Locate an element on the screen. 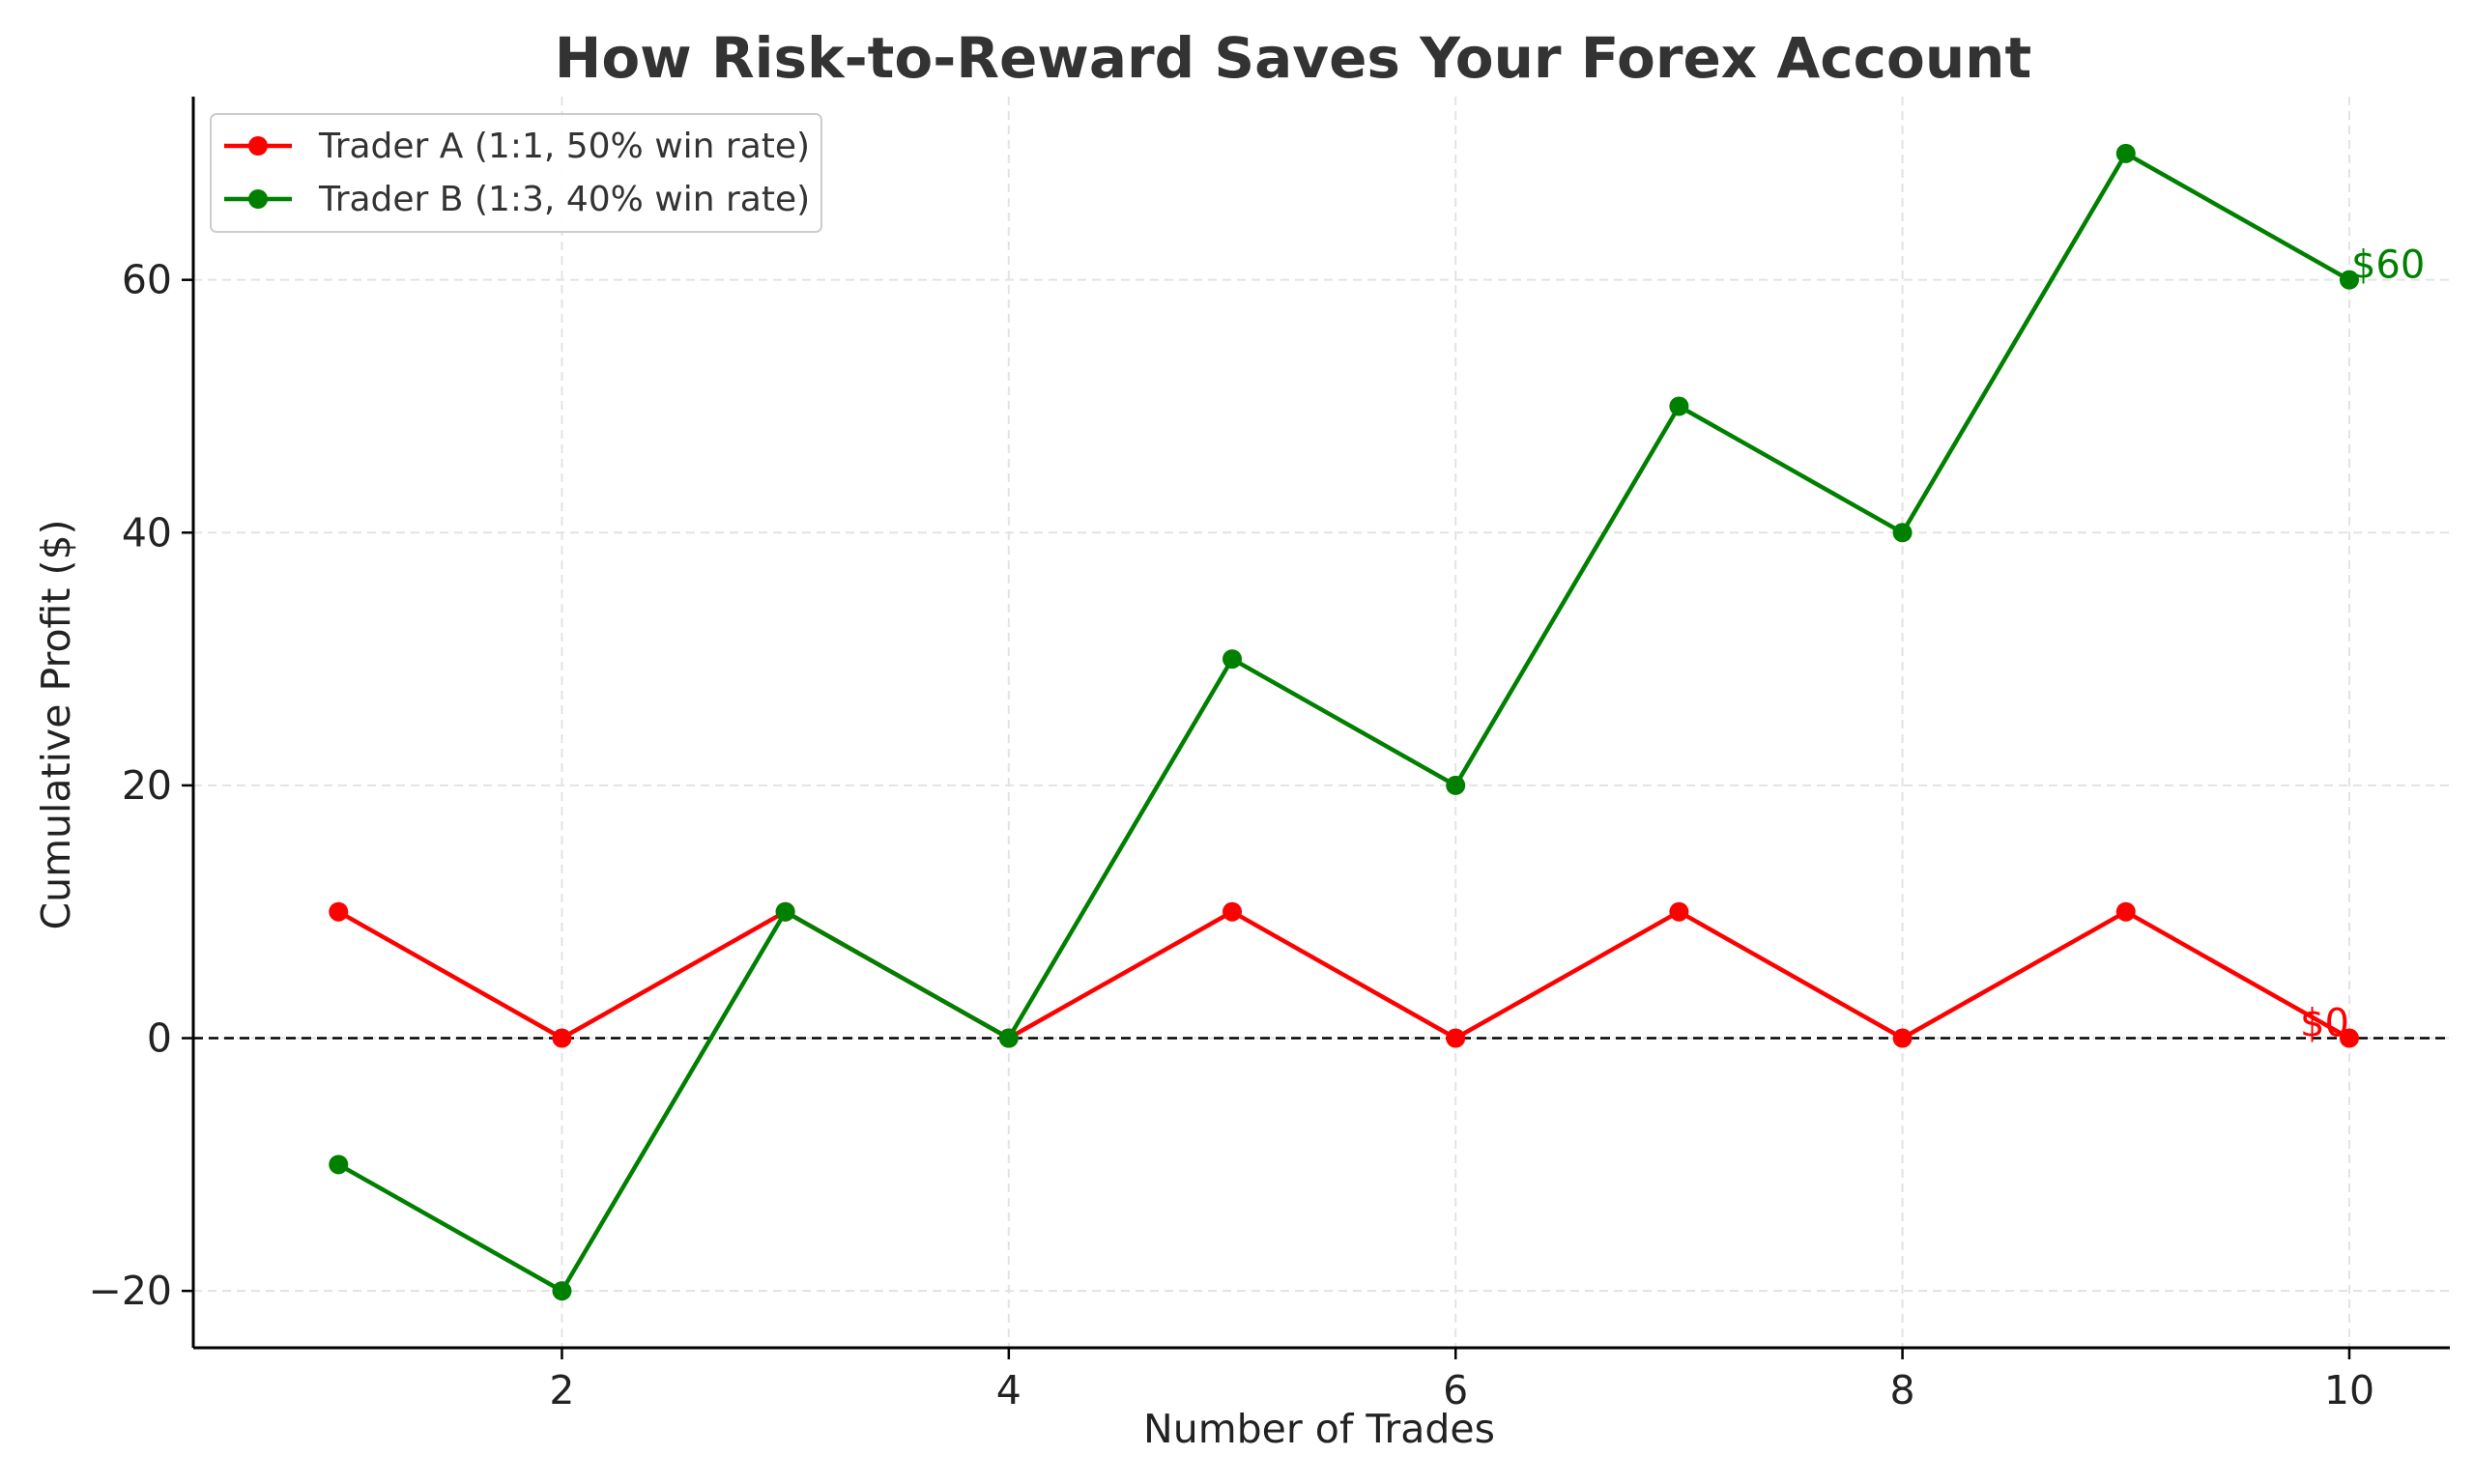 This screenshot has width=2474, height=1484. x-tick-label-2: 6 is located at coordinates (1455, 1390).